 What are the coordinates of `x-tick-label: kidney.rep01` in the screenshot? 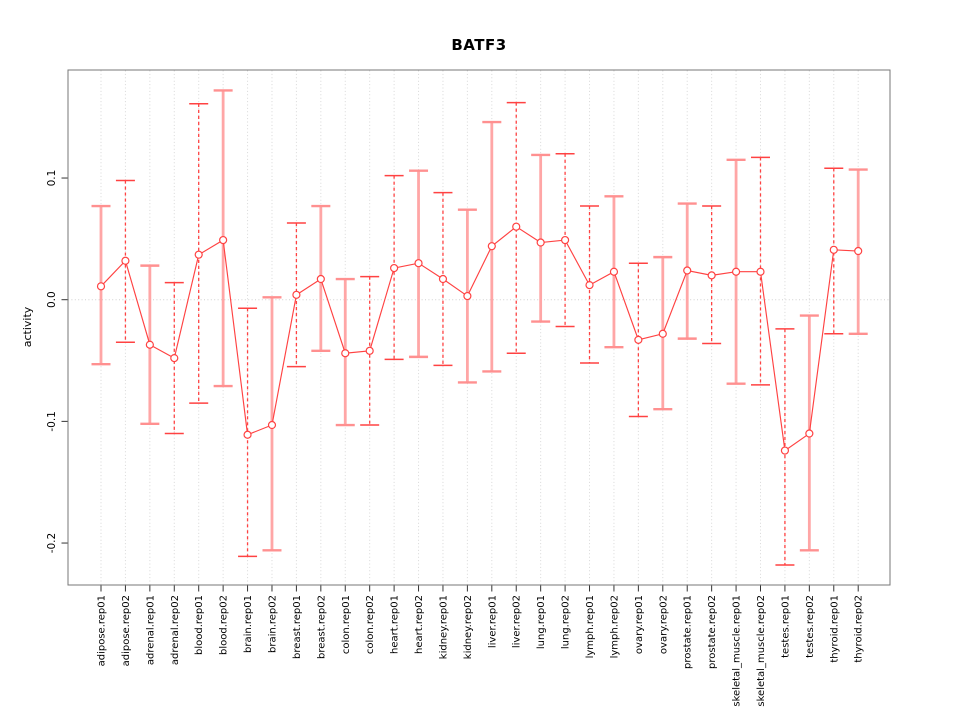 It's located at (443, 627).